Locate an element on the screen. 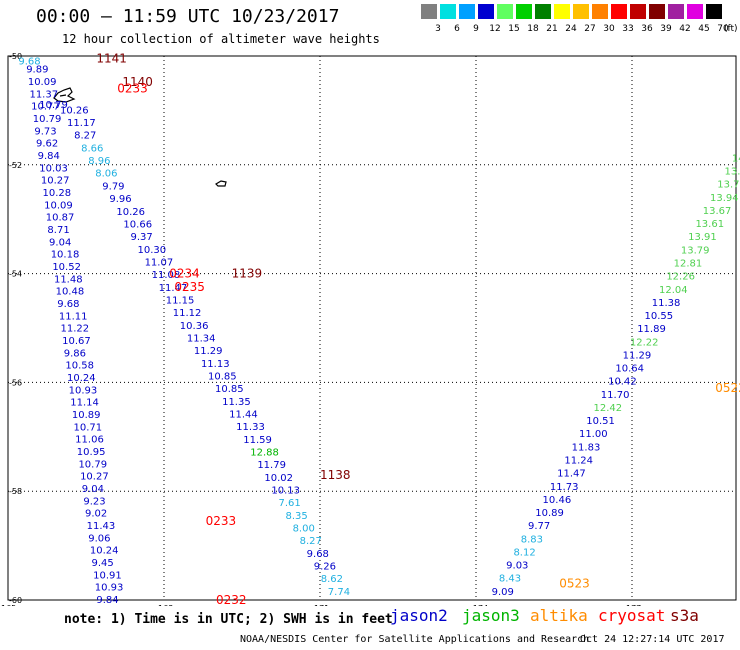 The image size is (740, 650). latitude-label: -52 is located at coordinates (15, 165).